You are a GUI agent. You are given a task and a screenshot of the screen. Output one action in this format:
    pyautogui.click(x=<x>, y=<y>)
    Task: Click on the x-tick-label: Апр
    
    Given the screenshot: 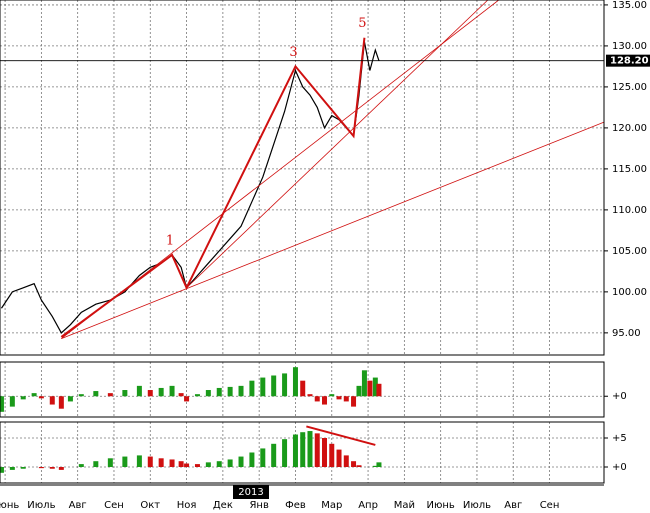 What is the action you would take?
    pyautogui.click(x=368, y=505)
    